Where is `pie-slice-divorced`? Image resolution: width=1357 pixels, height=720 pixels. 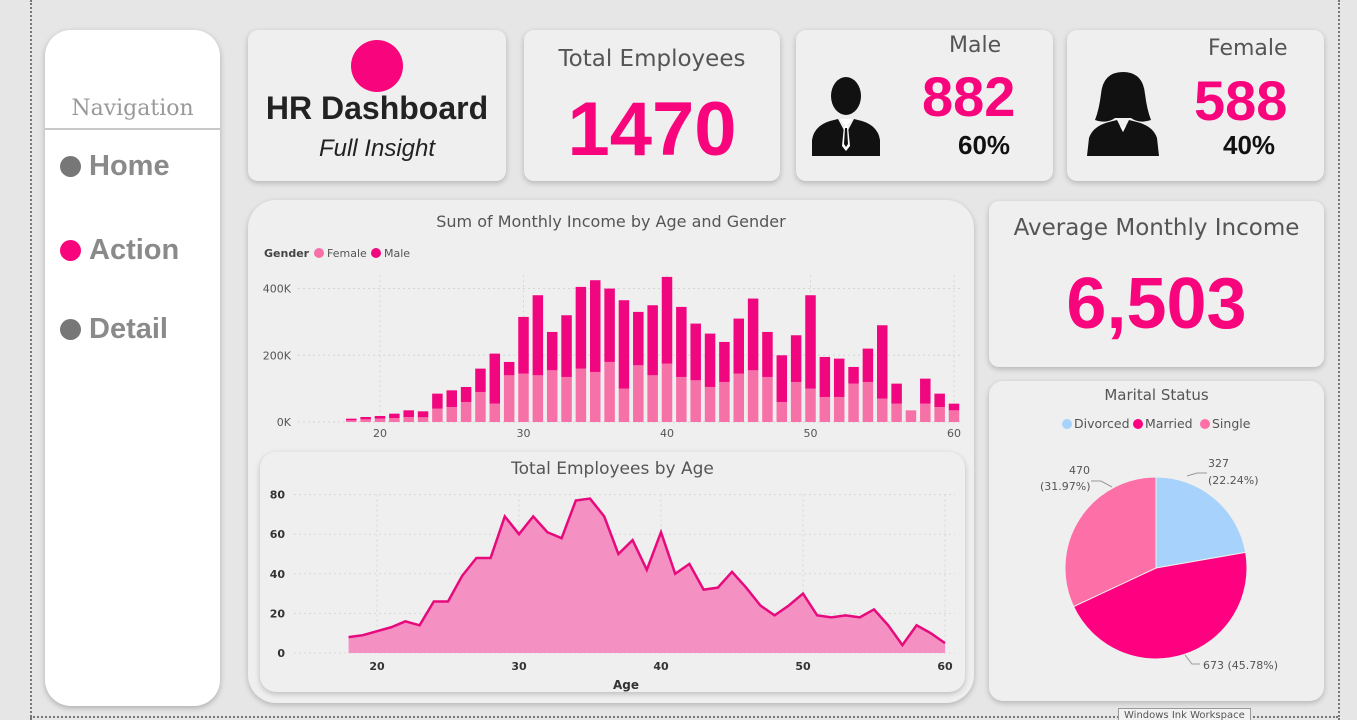
pie-slice-divorced is located at coordinates (1201, 522).